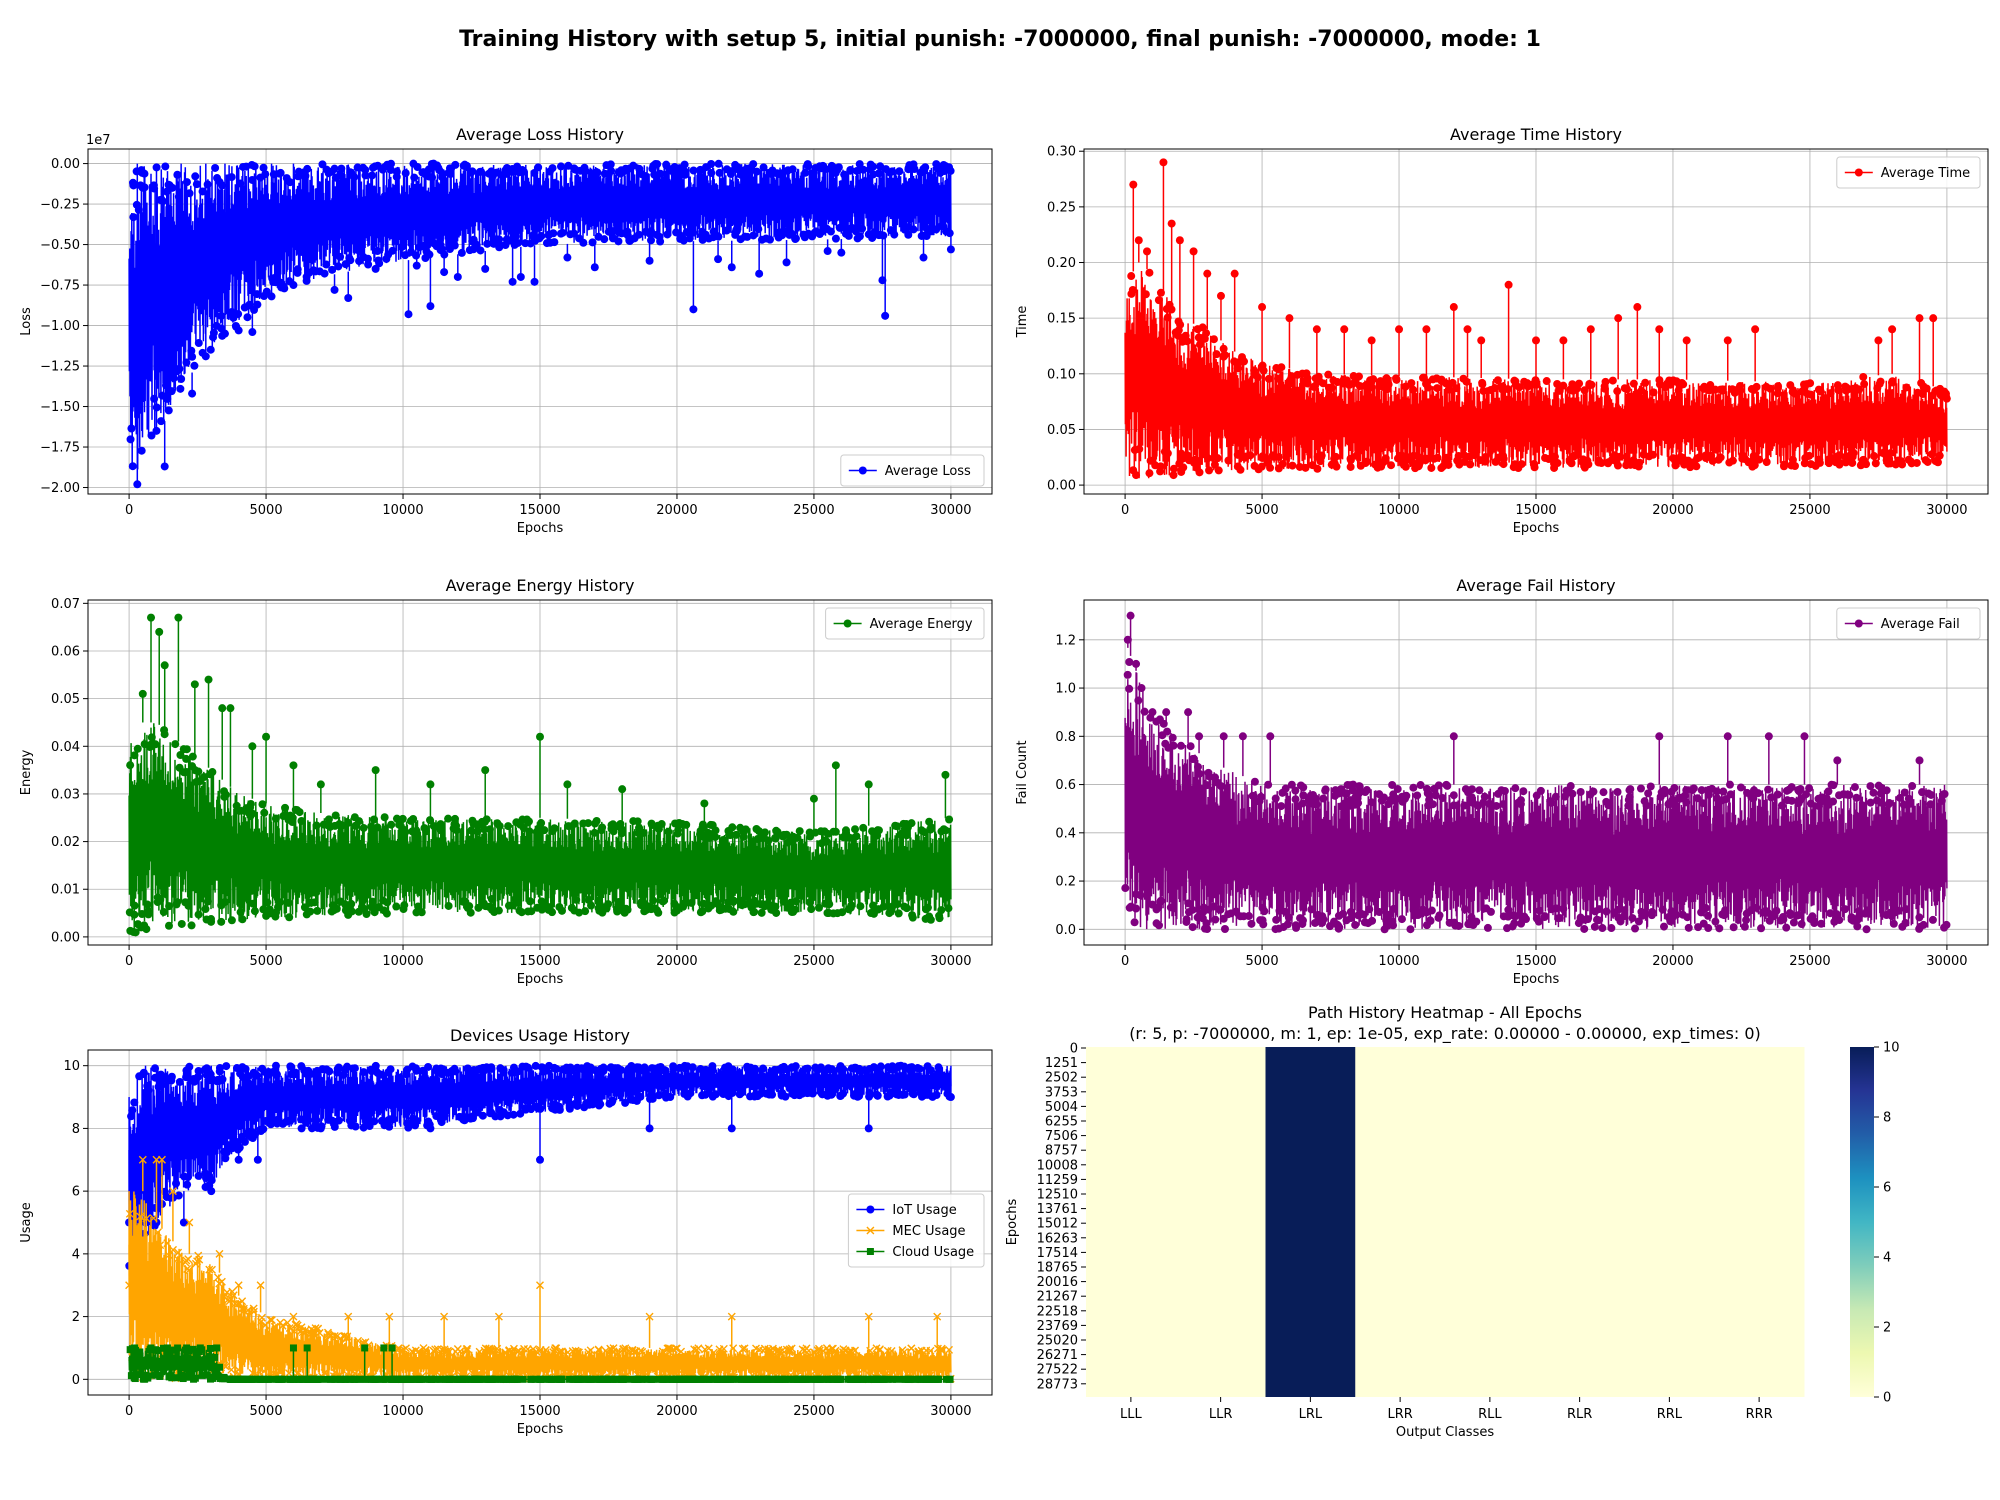 The image size is (2000, 1500). Describe the element at coordinates (1065, 882) in the screenshot. I see `y-tick-label: 0.2` at that location.